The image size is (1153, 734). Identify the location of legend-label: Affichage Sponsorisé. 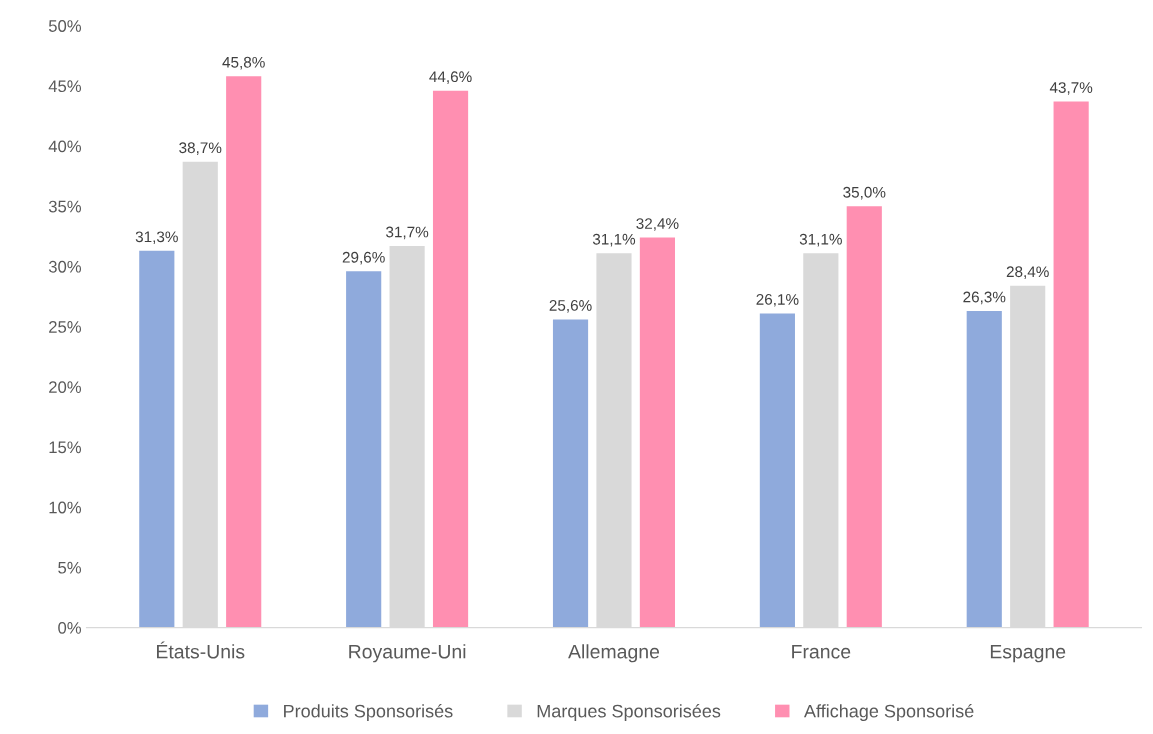
(888, 713).